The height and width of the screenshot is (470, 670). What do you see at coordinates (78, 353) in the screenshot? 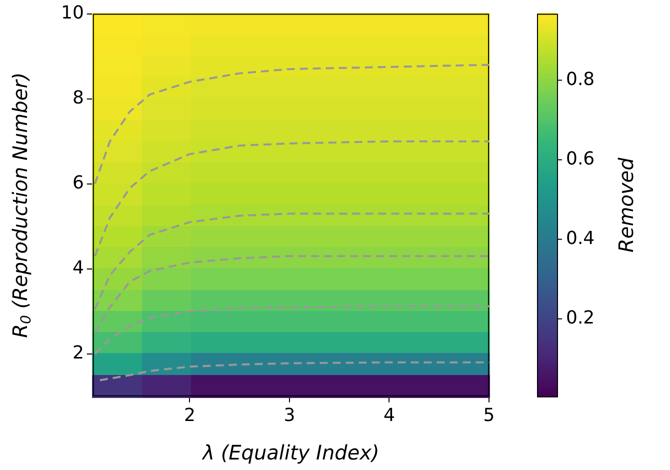
I see `y-tick-label: 2` at bounding box center [78, 353].